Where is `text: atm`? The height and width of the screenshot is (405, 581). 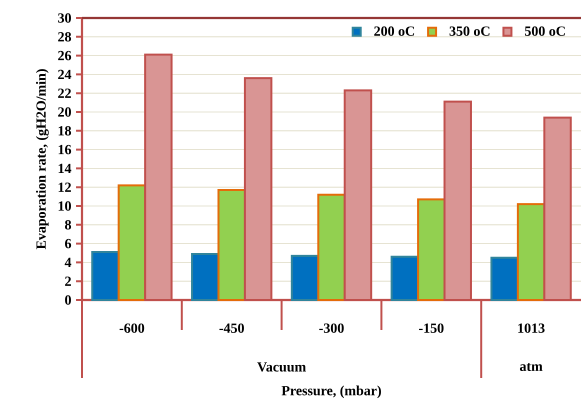 text: atm is located at coordinates (531, 367).